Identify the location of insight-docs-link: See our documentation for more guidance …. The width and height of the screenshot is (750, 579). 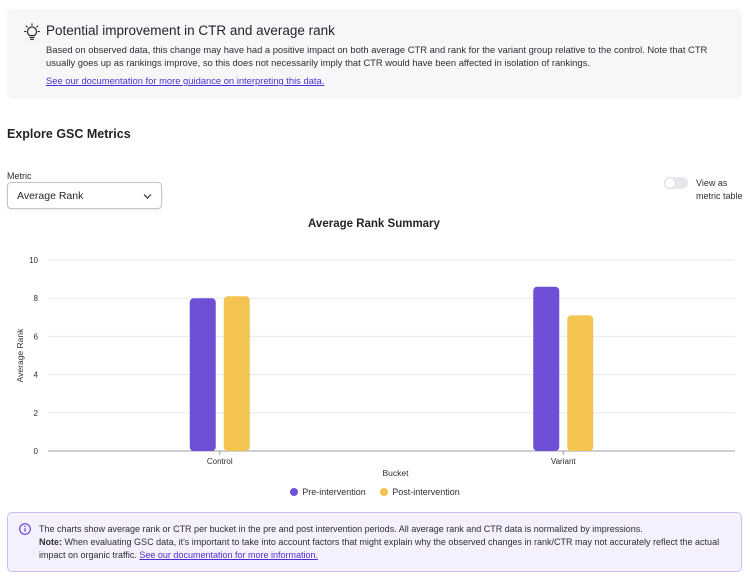
(185, 80).